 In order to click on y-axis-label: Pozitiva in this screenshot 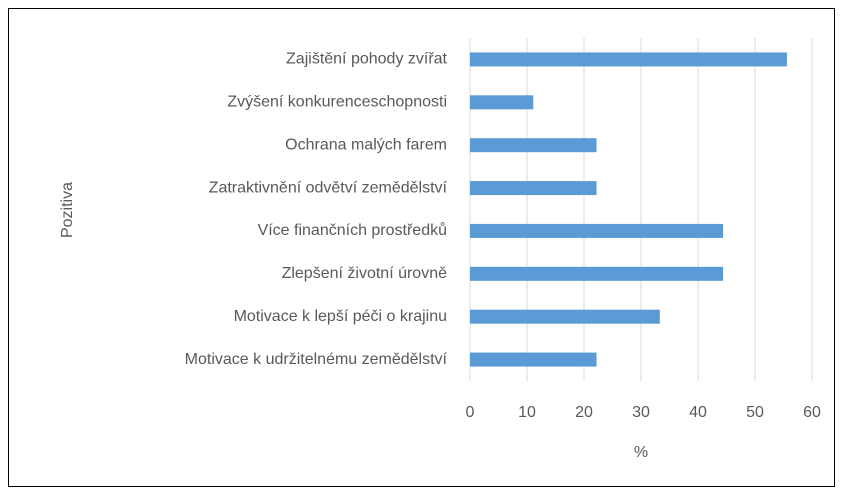, I will do `click(67, 210)`.